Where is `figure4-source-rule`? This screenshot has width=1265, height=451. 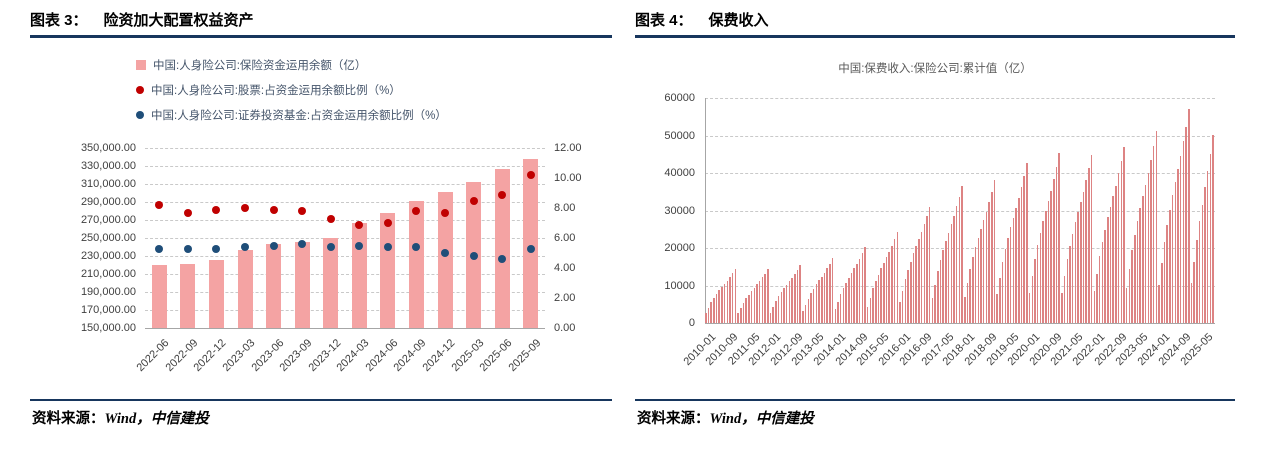 figure4-source-rule is located at coordinates (935, 400).